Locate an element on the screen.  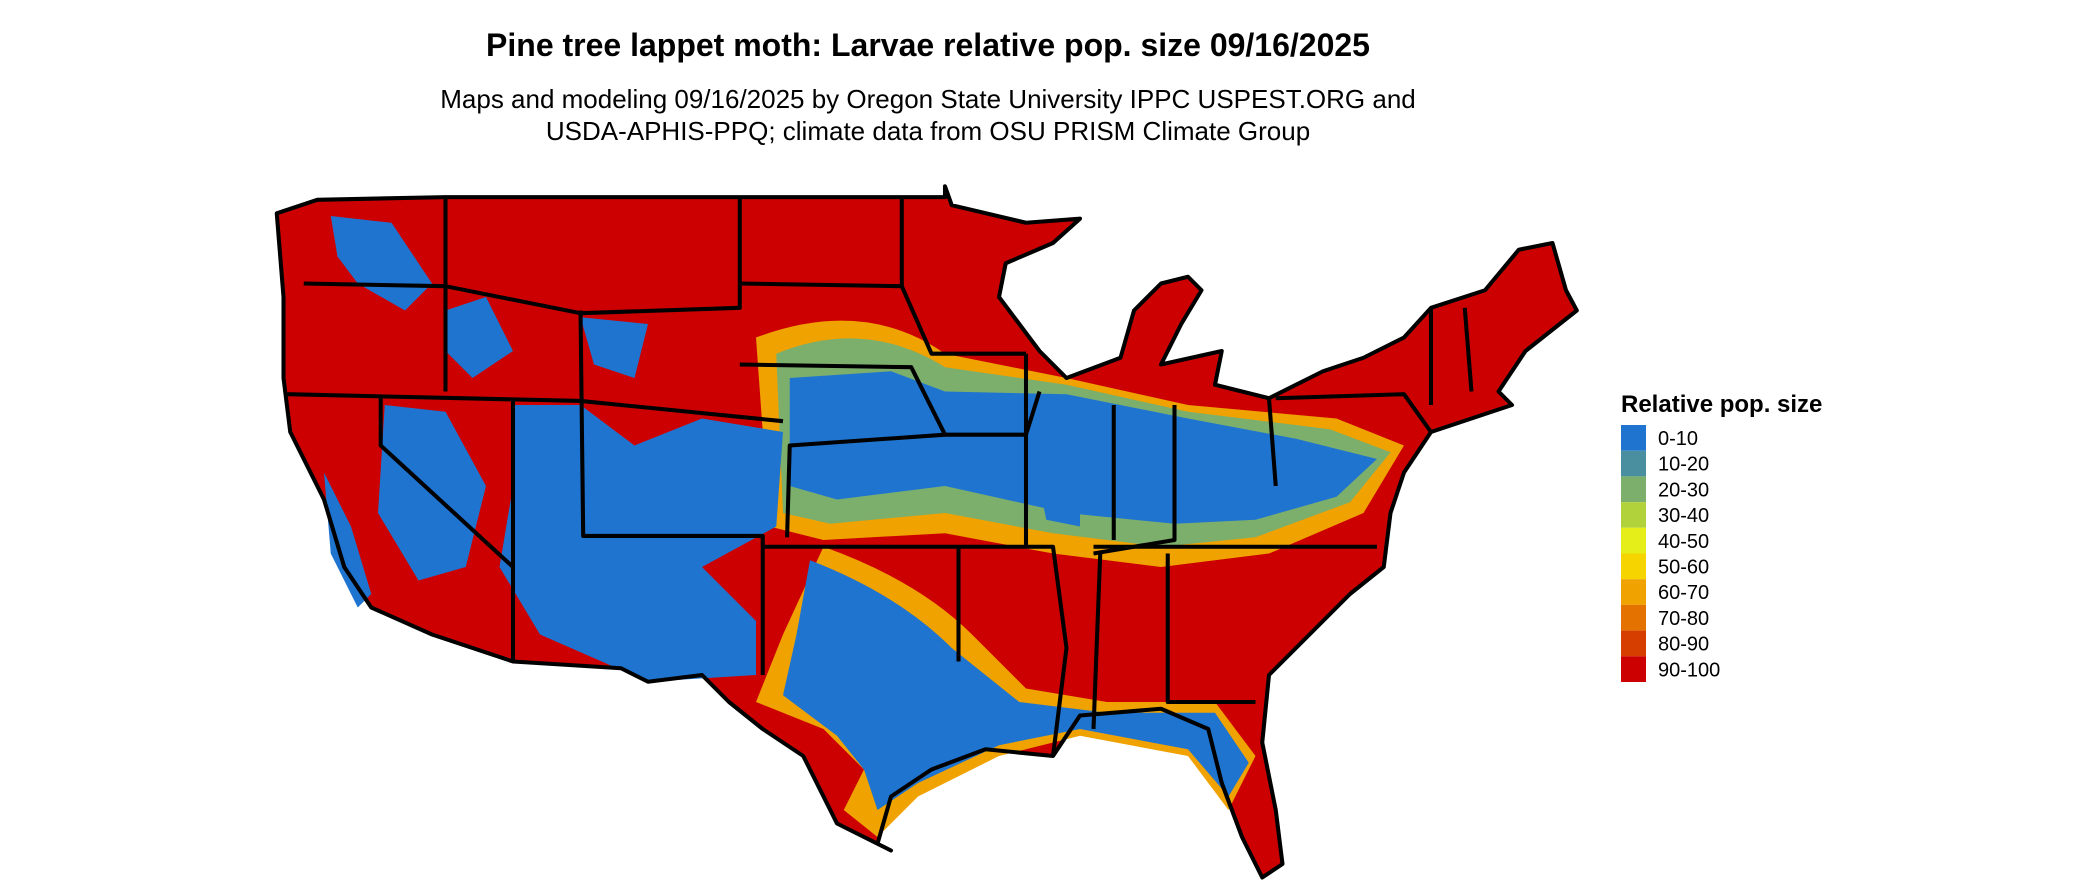
legend-label: 80-90 is located at coordinates (1683, 645).